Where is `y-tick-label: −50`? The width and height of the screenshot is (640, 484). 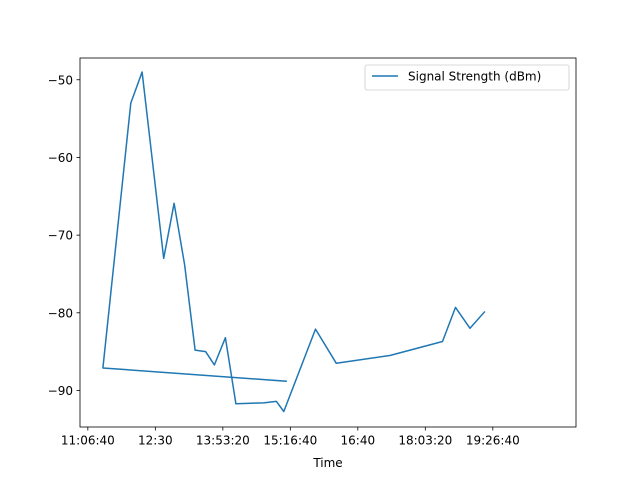 y-tick-label: −50 is located at coordinates (60, 80).